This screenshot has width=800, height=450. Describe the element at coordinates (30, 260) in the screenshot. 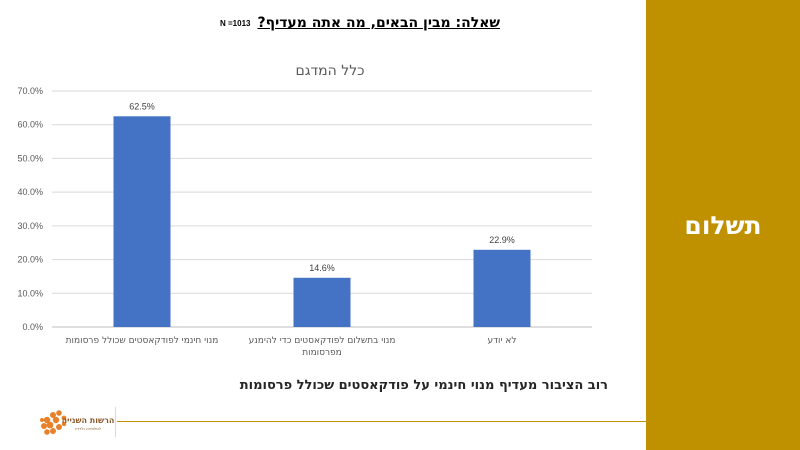

I see `y-tick-label: 20.0%` at that location.